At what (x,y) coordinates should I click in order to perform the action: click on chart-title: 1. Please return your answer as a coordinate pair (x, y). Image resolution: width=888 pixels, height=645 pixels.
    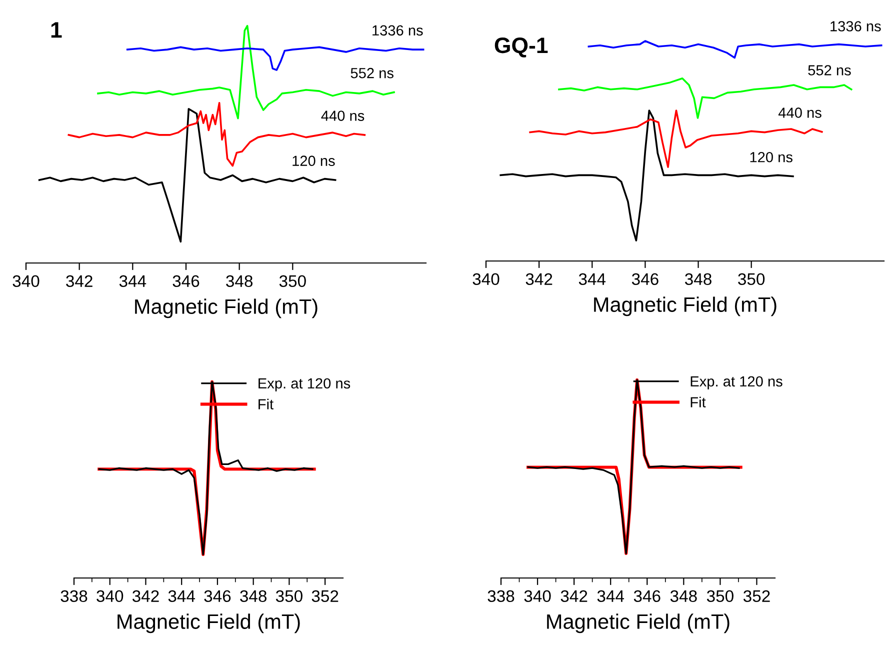
    Looking at the image, I should click on (56, 30).